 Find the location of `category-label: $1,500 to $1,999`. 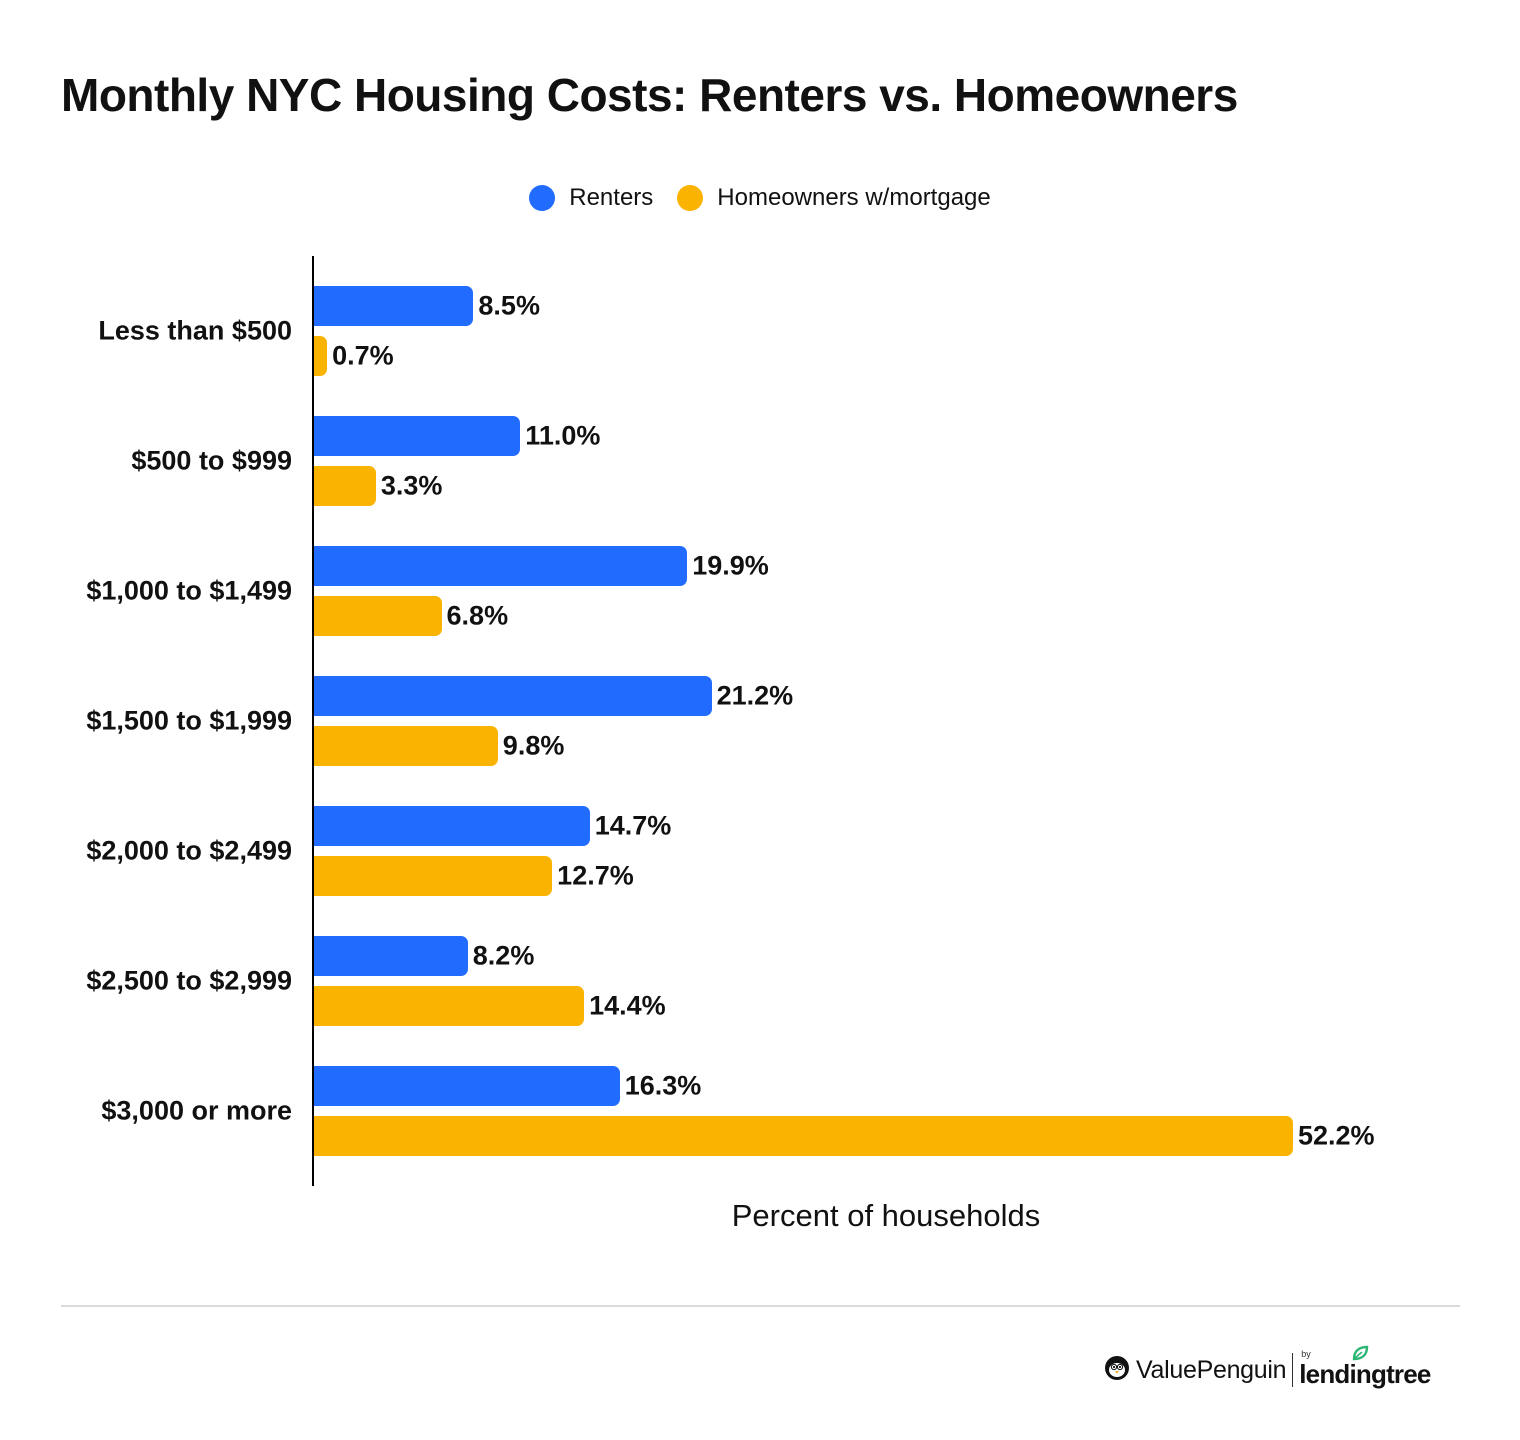

category-label: $1,500 to $1,999 is located at coordinates (189, 720).